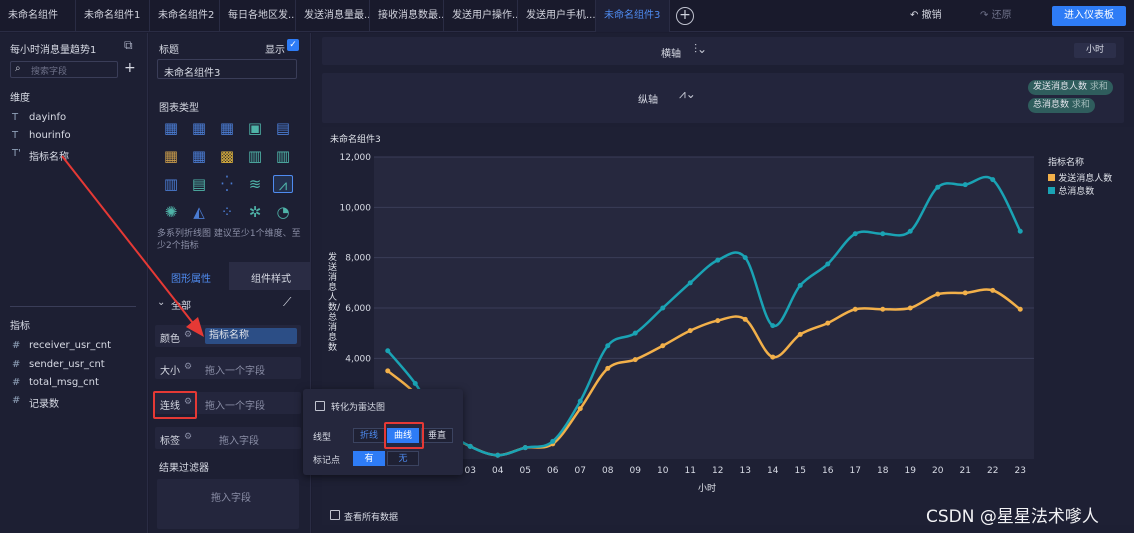  What do you see at coordinates (185, 16) in the screenshot?
I see `tab-component-2: 未命名组件2` at bounding box center [185, 16].